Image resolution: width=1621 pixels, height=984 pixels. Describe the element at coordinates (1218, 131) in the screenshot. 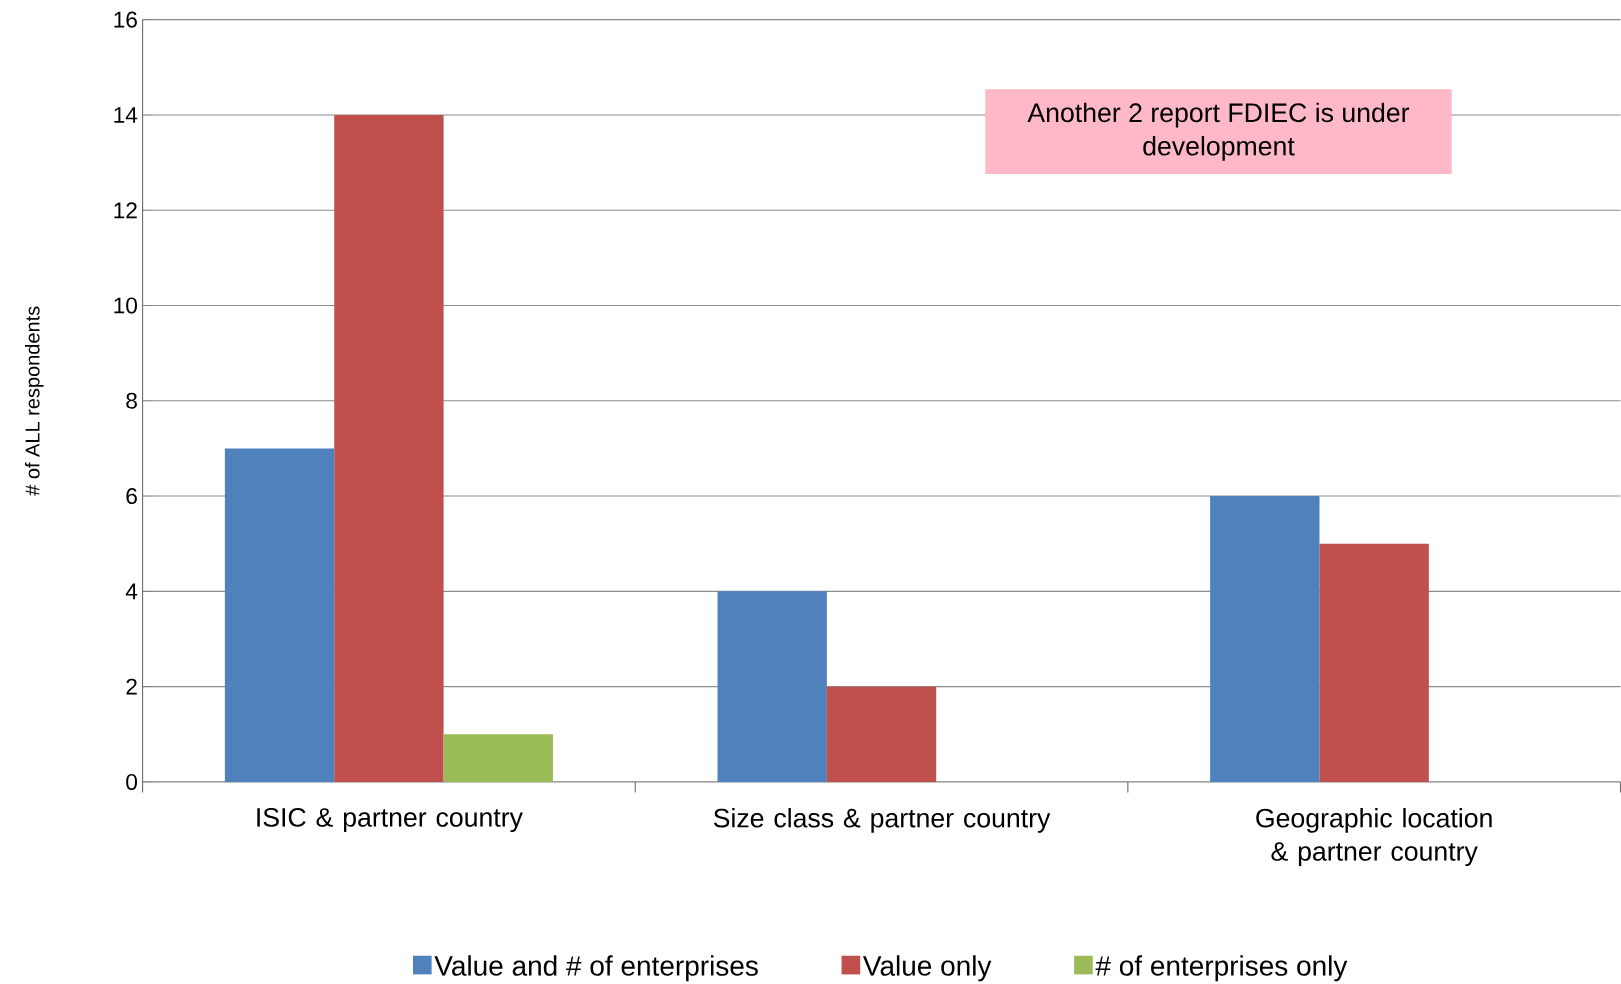

I see `annotation: Another 2 report FDIEC is under development` at that location.